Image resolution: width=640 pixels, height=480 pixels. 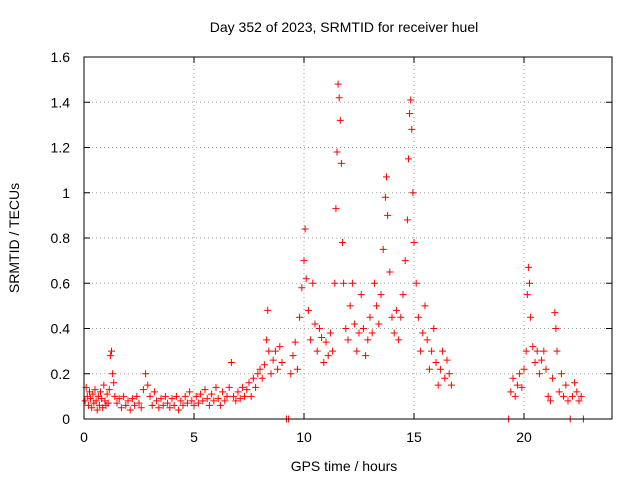 I want to click on y-tick-label: 0.4, so click(x=61, y=329).